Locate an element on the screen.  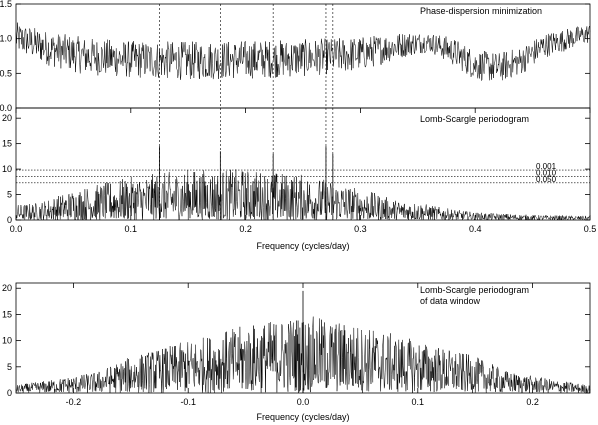
window-ytick-label: 10 is located at coordinates (7, 341).